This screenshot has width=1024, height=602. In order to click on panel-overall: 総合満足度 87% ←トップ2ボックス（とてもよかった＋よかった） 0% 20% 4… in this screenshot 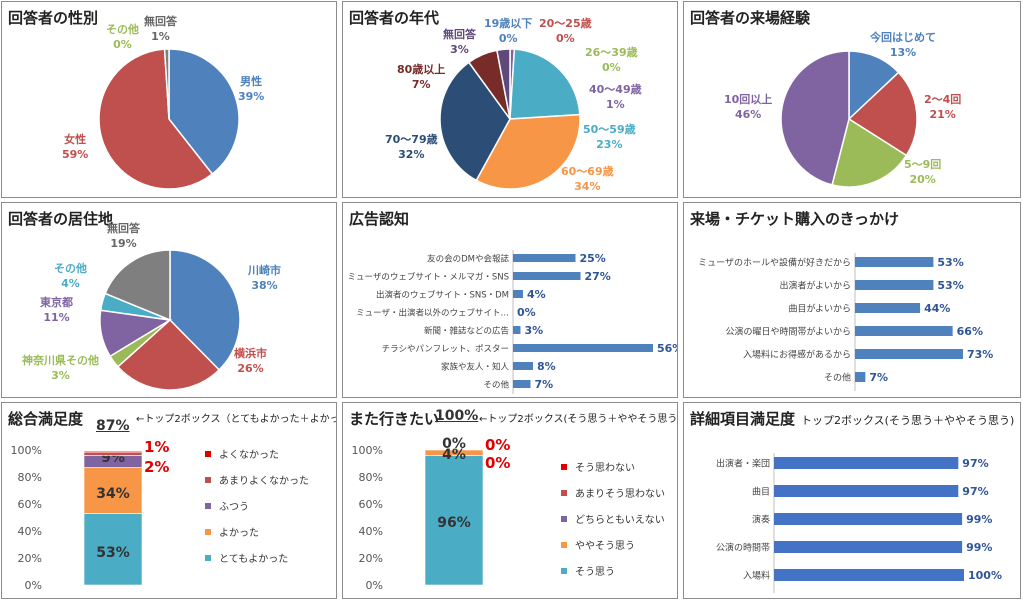, I will do `click(169, 500)`.